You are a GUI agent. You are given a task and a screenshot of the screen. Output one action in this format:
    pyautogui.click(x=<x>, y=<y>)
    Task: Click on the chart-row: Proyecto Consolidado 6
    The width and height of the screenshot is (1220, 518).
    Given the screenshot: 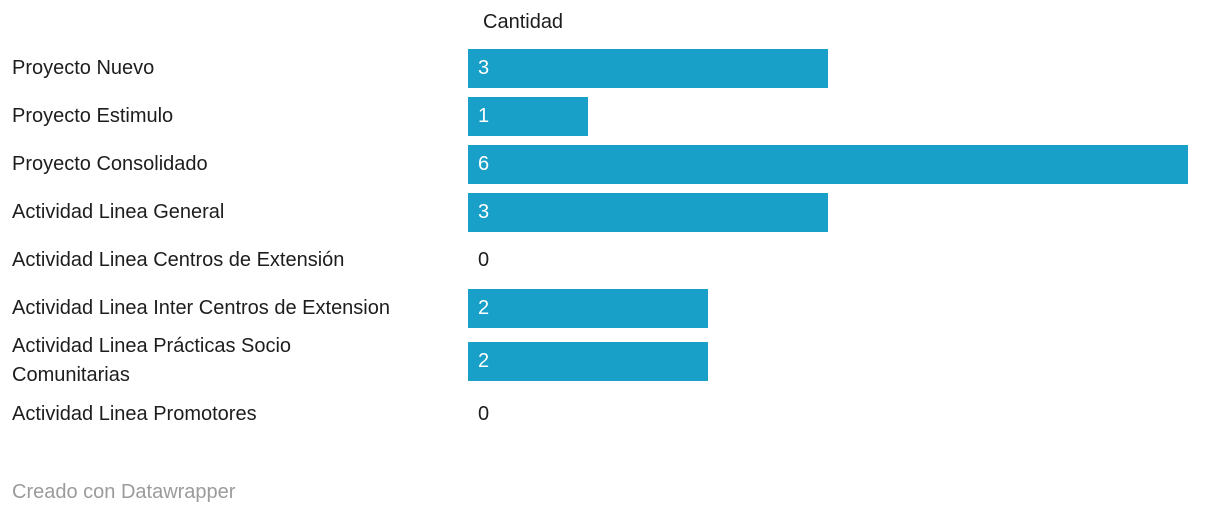 What is the action you would take?
    pyautogui.click(x=610, y=164)
    